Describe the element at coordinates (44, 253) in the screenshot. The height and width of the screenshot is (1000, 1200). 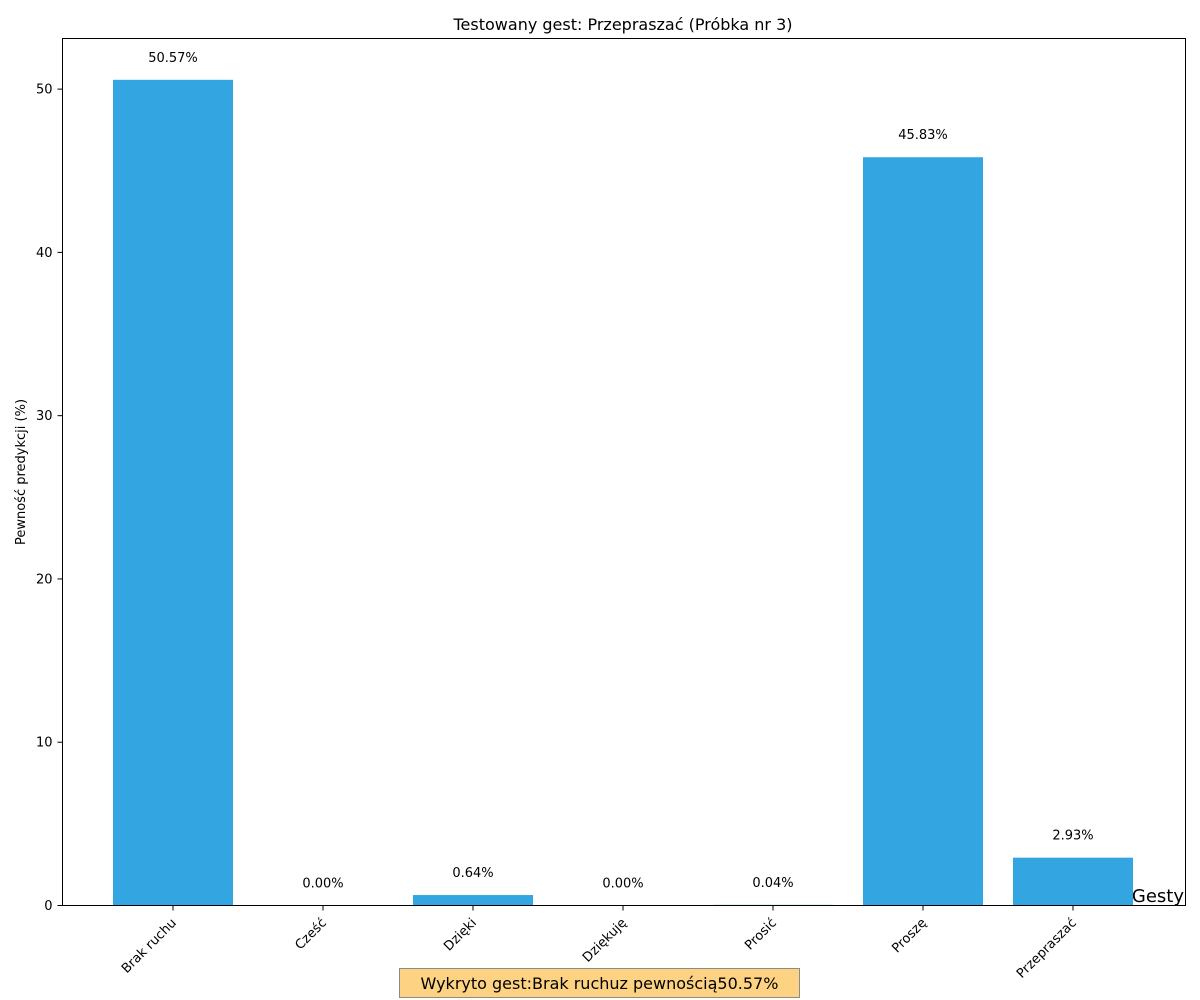
I see `y-tick-label-4: 40` at that location.